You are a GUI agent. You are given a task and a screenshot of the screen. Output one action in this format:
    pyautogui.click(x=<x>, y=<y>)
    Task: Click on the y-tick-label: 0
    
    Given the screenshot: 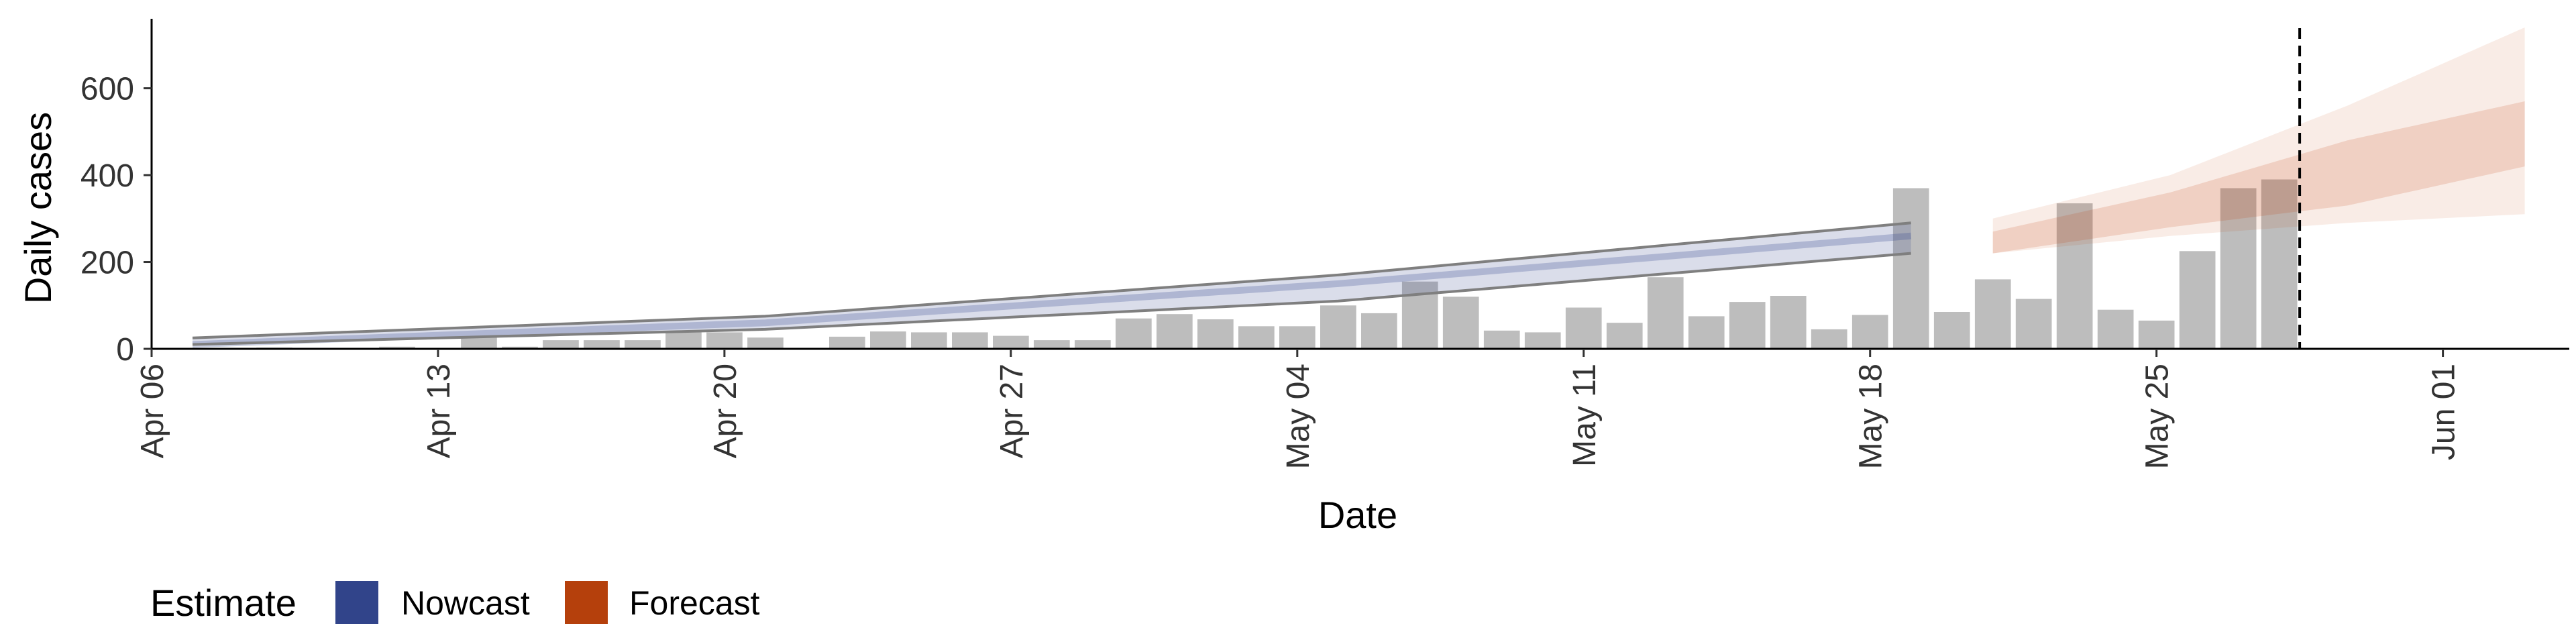 What is the action you would take?
    pyautogui.click(x=125, y=350)
    